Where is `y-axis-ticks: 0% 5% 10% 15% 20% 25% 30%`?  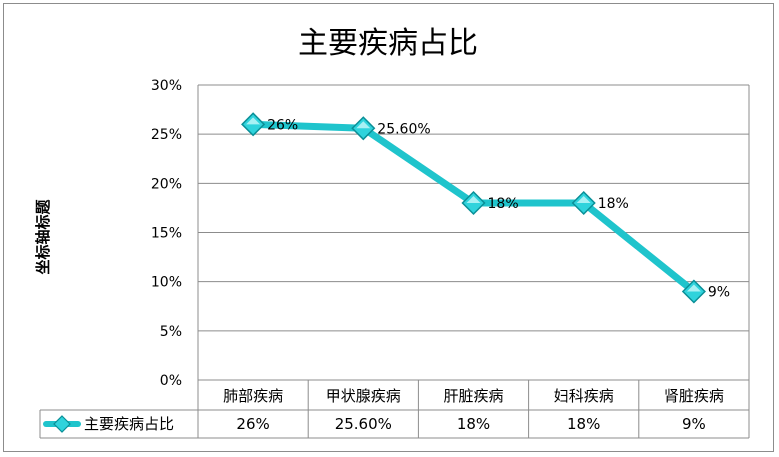 y-axis-ticks: 0% 5% 10% 15% 20% 25% 30% is located at coordinates (166, 233).